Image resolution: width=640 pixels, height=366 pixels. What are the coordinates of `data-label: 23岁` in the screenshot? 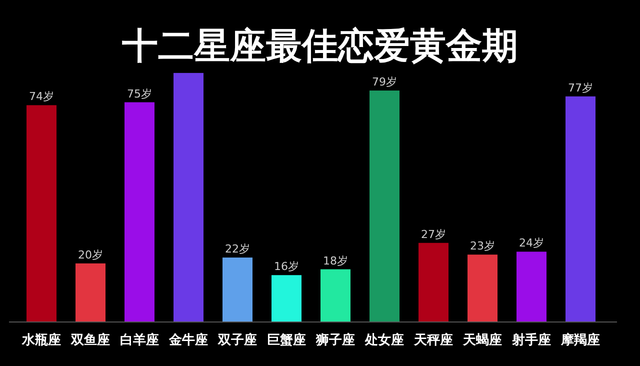 It's located at (482, 246).